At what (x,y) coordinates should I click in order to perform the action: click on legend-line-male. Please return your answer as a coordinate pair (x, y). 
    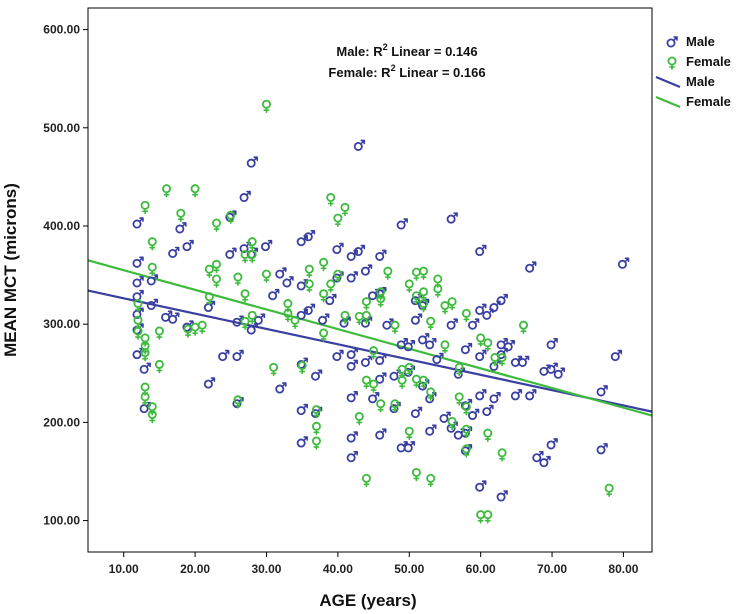
    Looking at the image, I should click on (668, 82).